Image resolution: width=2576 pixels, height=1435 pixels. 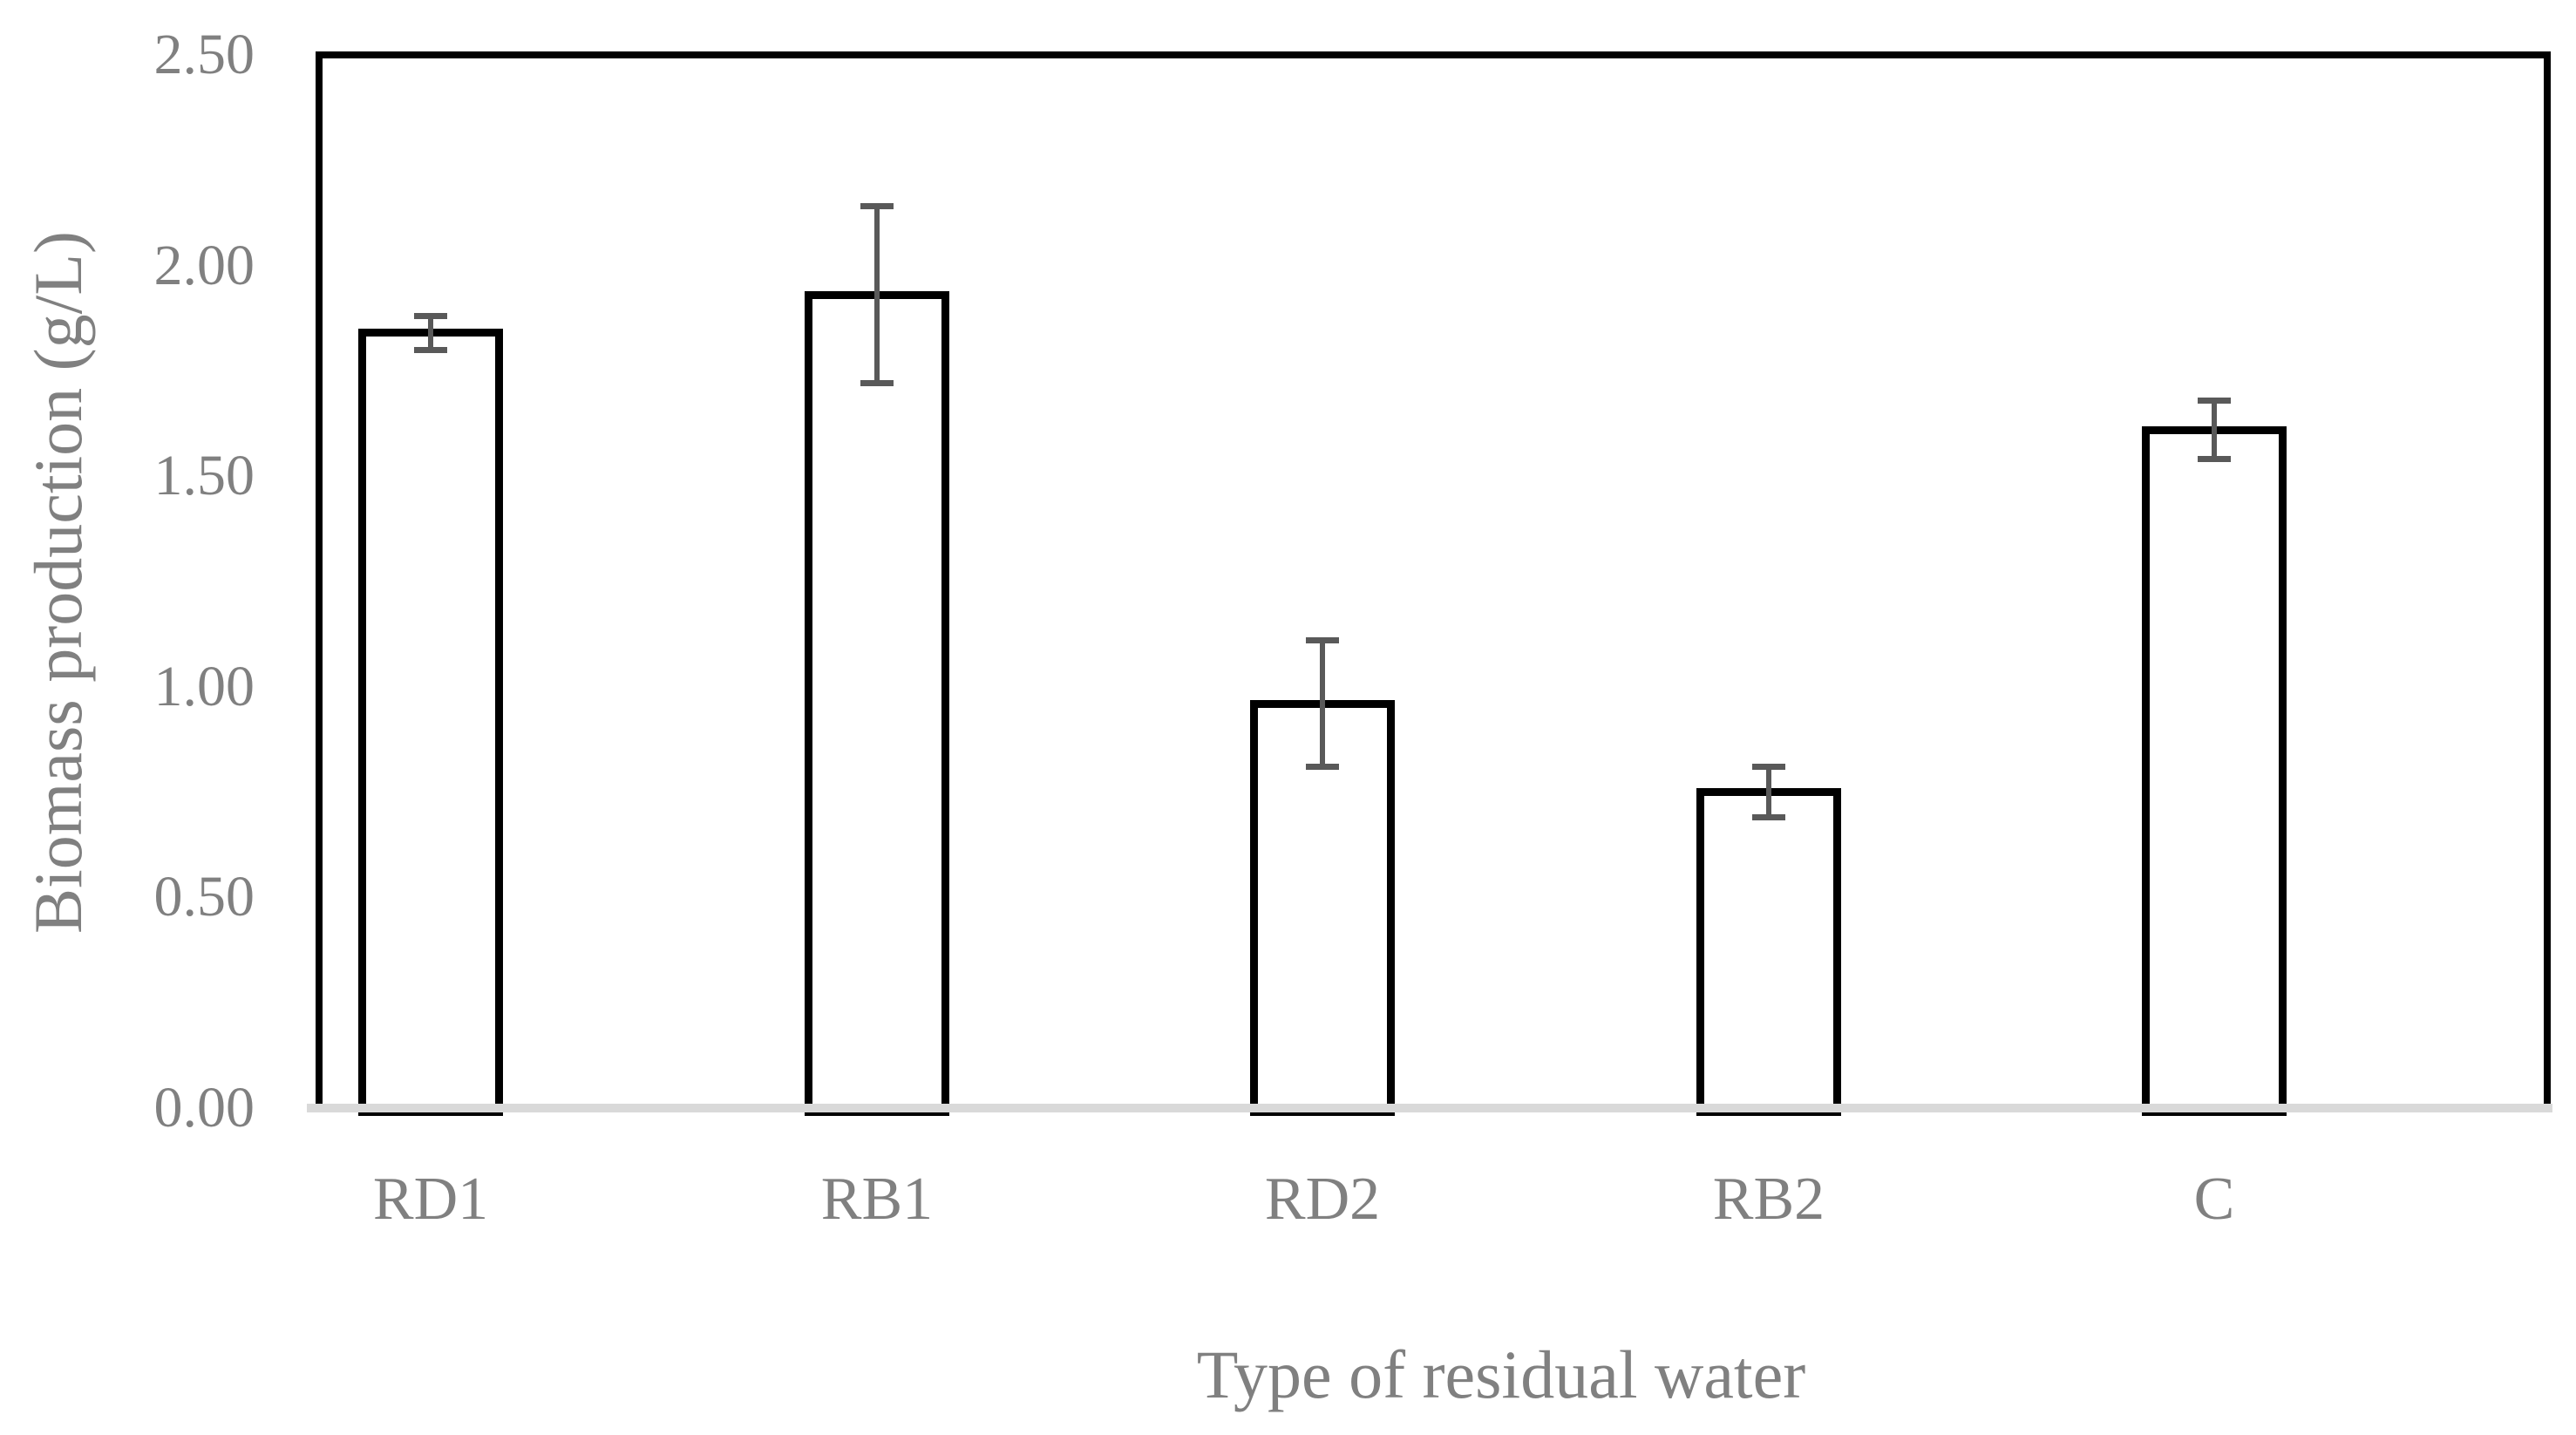 What do you see at coordinates (431, 1199) in the screenshot?
I see `x-category-label-RD1: RD1` at bounding box center [431, 1199].